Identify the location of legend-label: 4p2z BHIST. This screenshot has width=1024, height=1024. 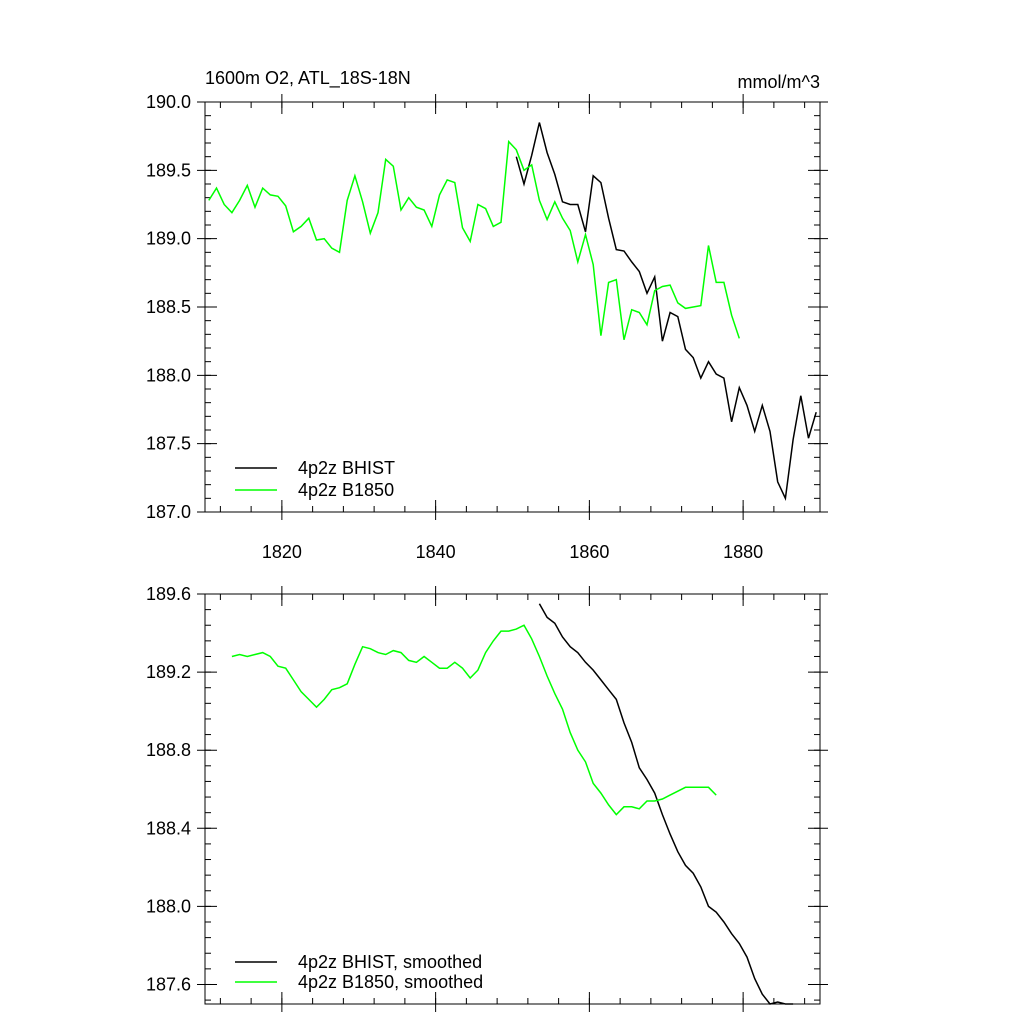
(346, 468).